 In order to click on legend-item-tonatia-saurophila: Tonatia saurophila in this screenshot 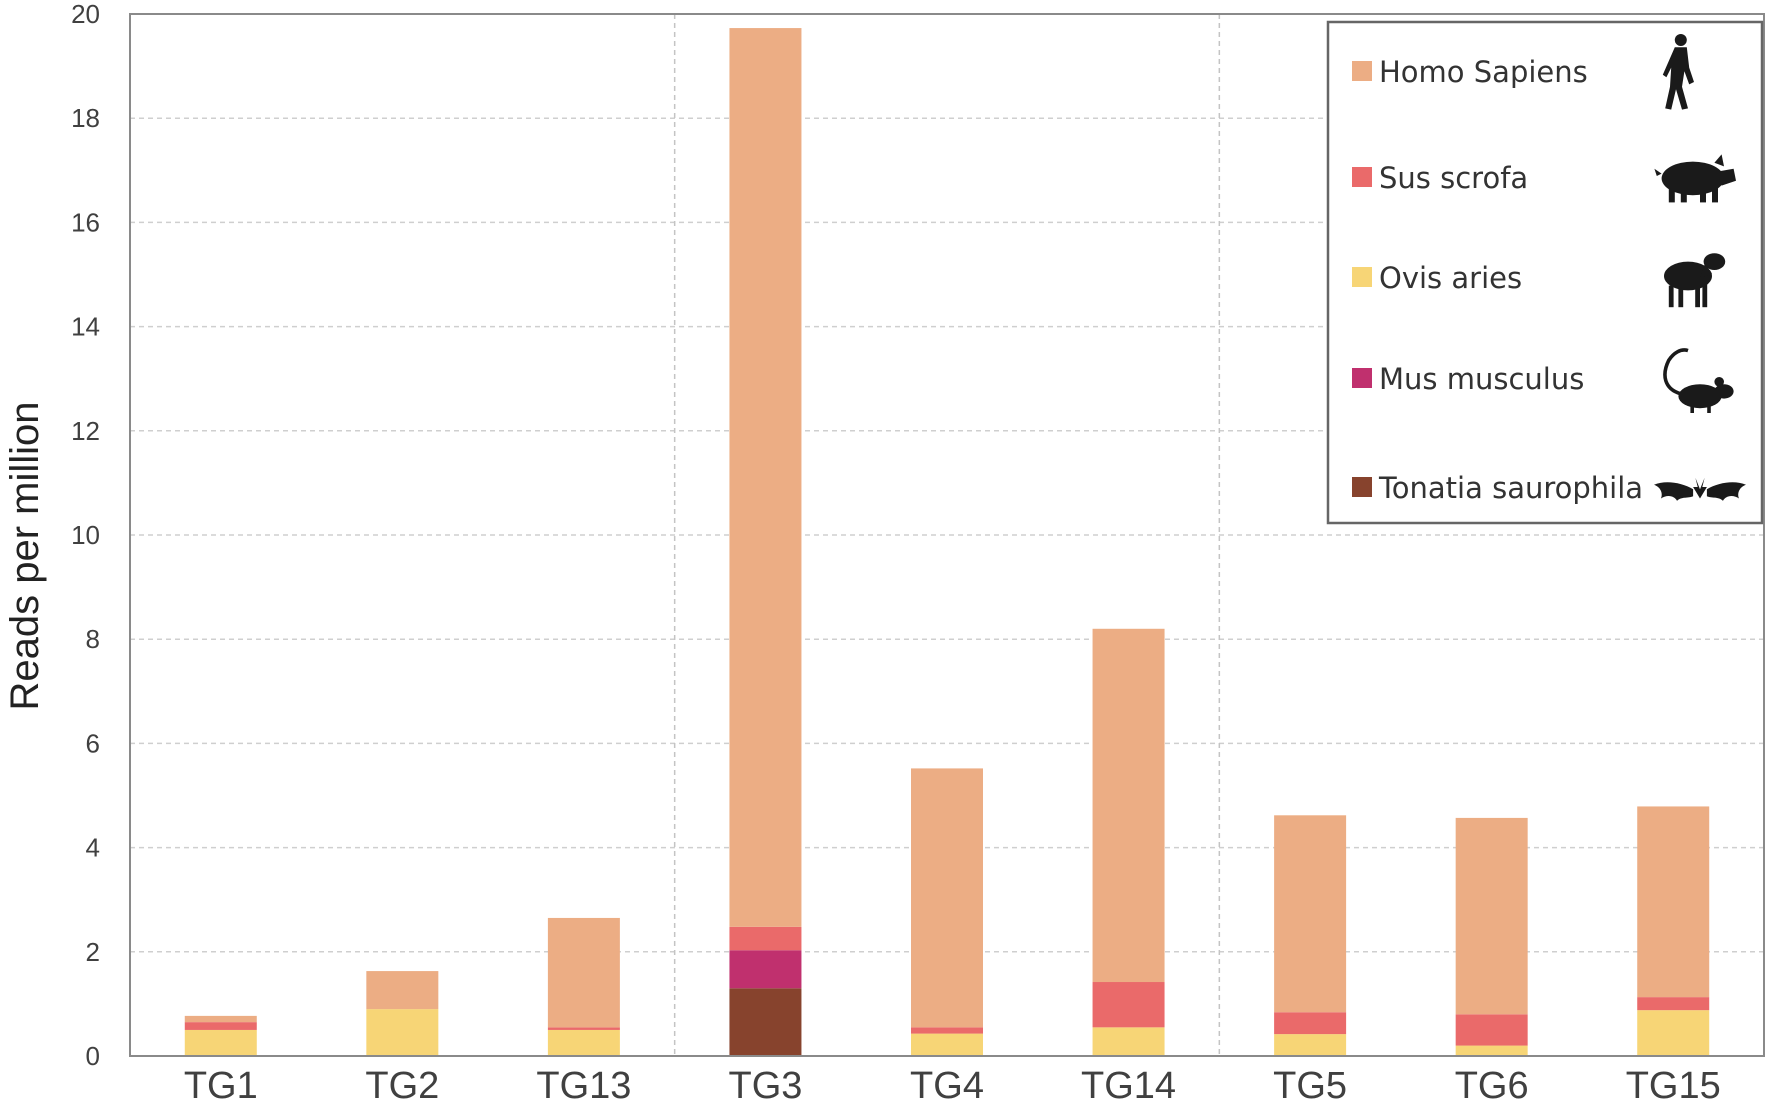, I will do `click(1549, 488)`.